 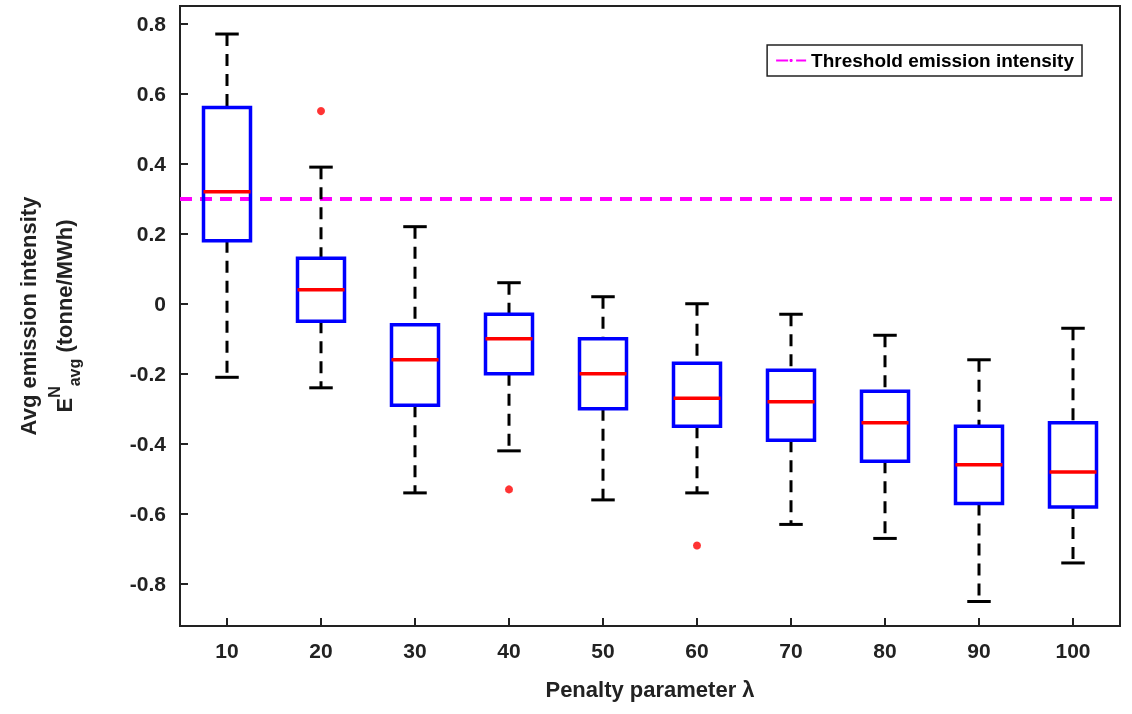 I want to click on y-tick-label: -0.4, so click(x=148, y=444).